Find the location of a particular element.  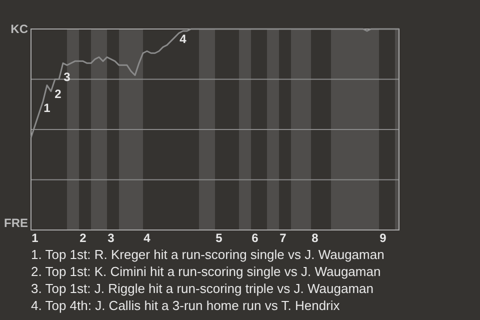

x-tick-label: 1 is located at coordinates (35, 238).